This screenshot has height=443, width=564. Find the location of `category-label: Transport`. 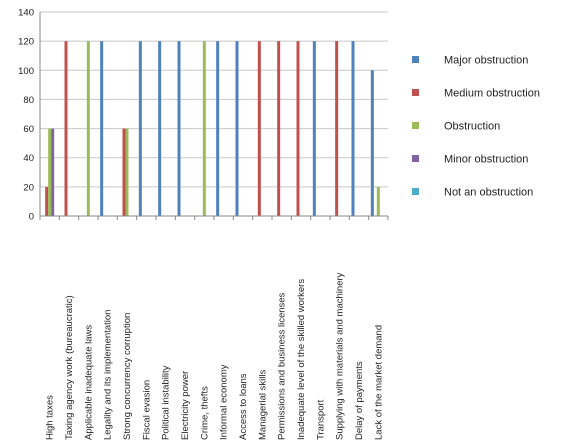

category-label: Transport is located at coordinates (320, 419).